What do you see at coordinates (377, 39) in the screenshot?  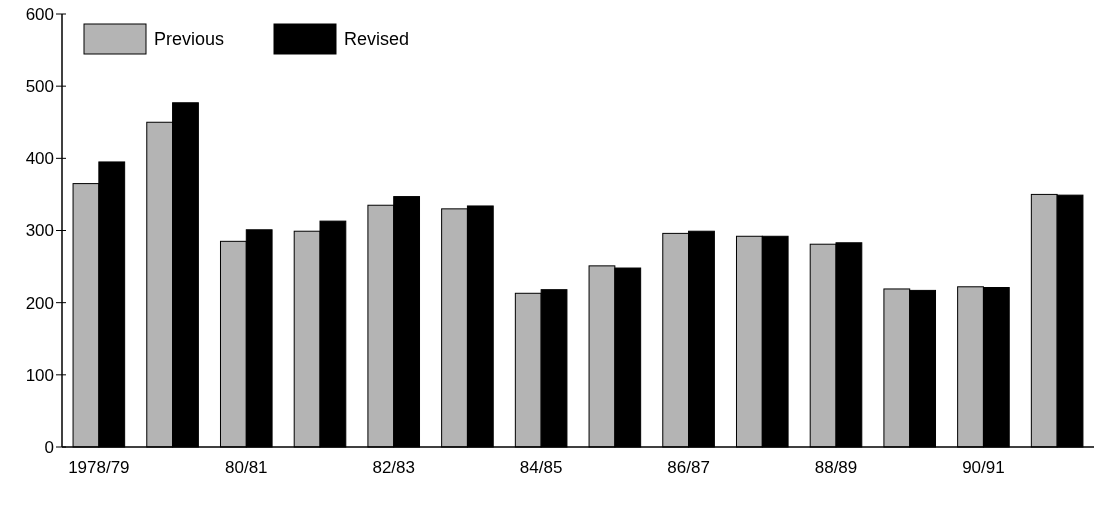 I see `legend-label: Revised` at bounding box center [377, 39].